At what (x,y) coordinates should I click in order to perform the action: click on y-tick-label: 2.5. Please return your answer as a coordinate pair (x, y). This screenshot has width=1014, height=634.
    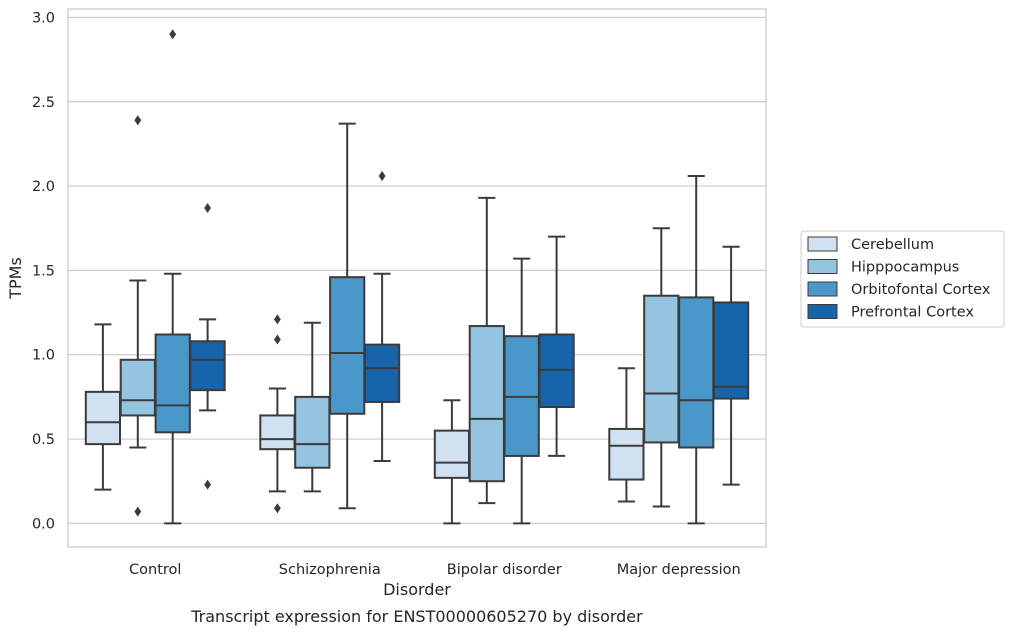
    Looking at the image, I should click on (43, 103).